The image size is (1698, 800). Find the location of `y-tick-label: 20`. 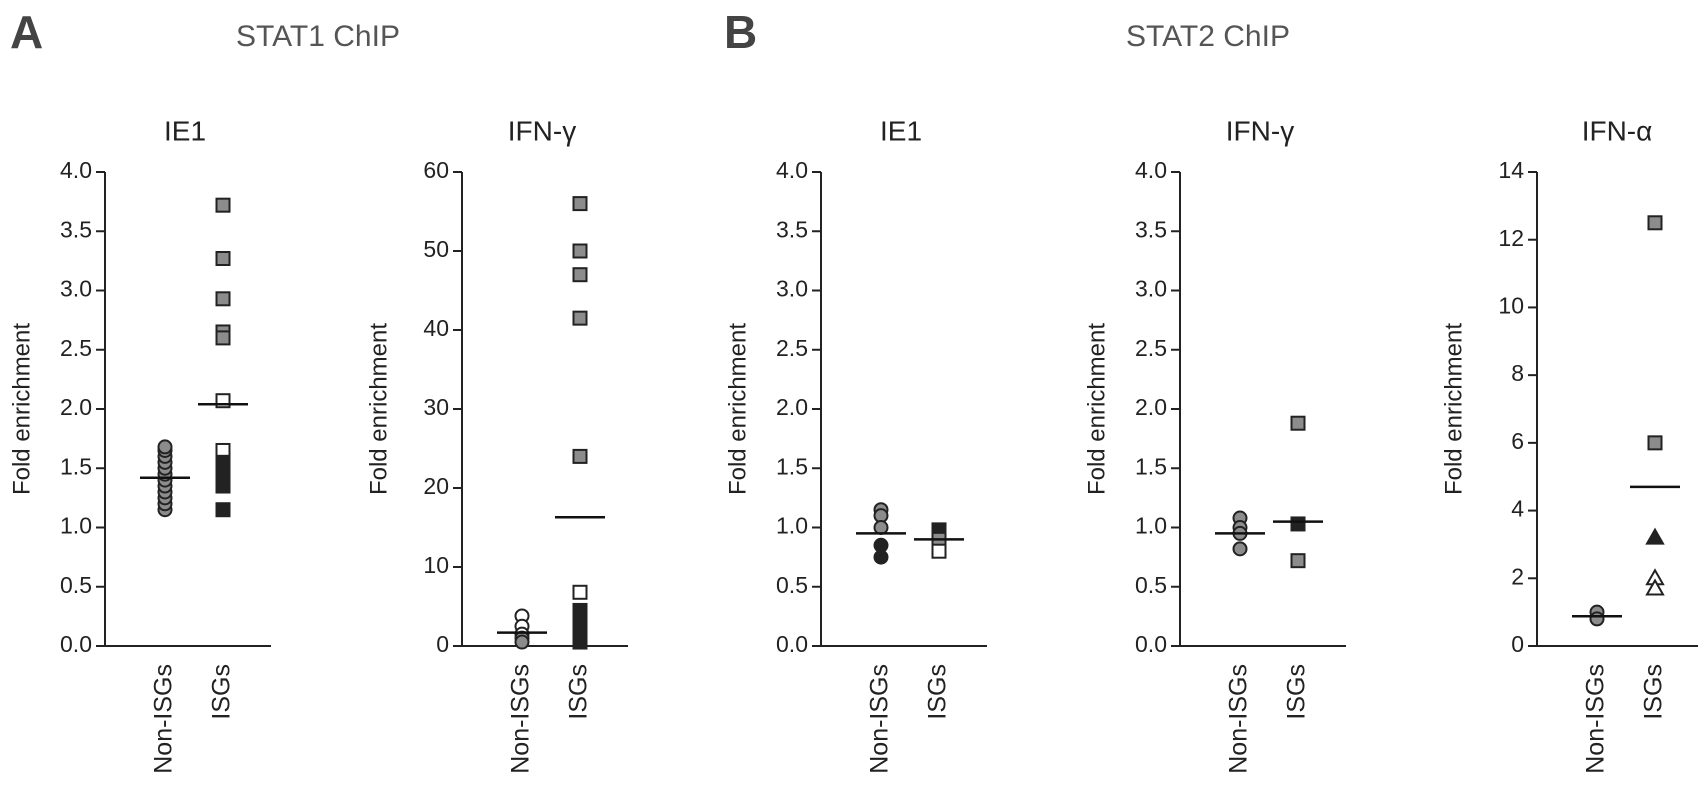

y-tick-label: 20 is located at coordinates (436, 486).